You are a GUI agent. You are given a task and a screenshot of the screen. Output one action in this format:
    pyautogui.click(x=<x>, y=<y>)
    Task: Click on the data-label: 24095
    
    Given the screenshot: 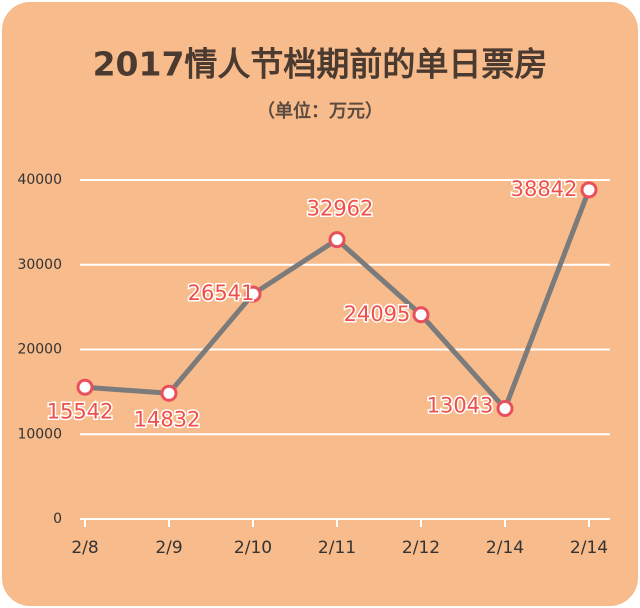 What is the action you would take?
    pyautogui.click(x=377, y=314)
    